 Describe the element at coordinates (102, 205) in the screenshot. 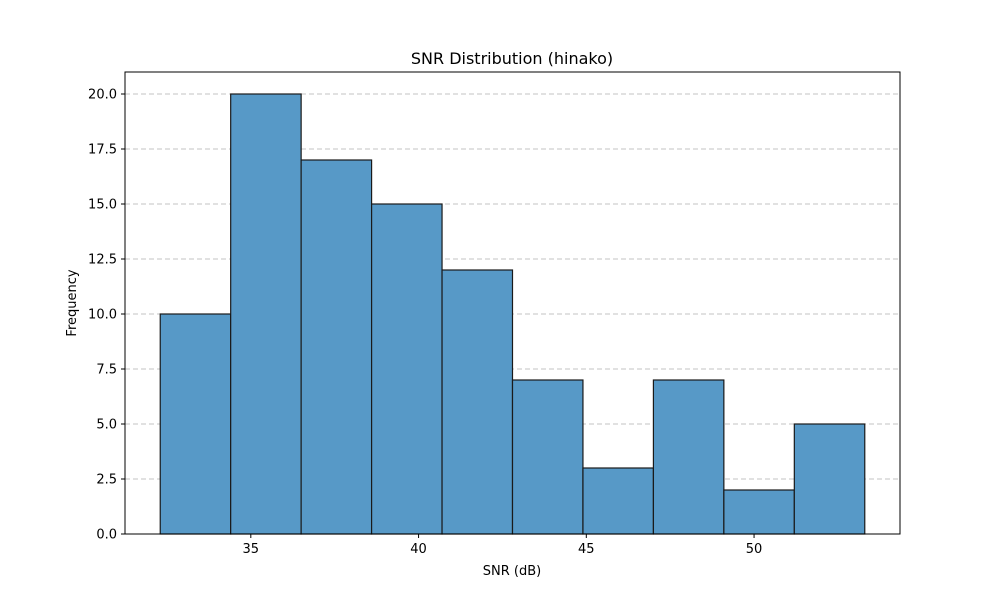

I see `y-tick-label: 15.0` at that location.